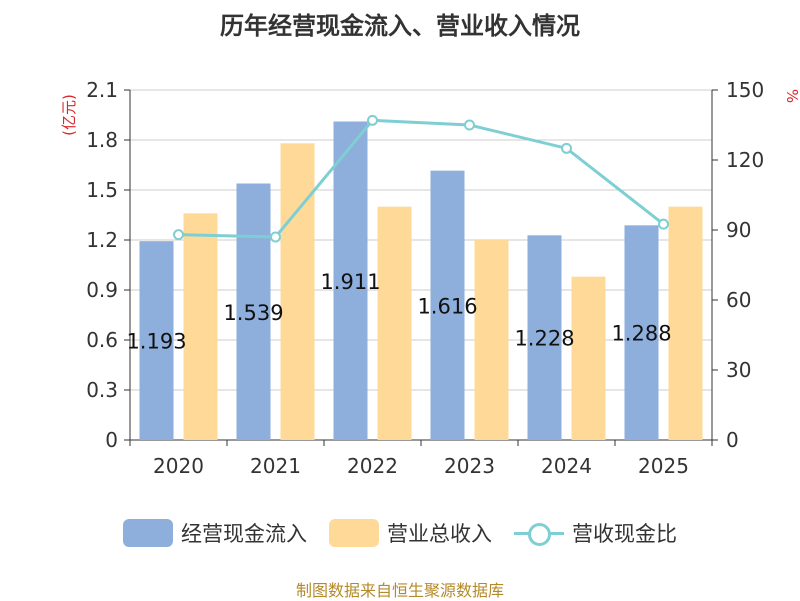 The width and height of the screenshot is (800, 601). What do you see at coordinates (111, 440) in the screenshot?
I see `y-left-tick-label: 0` at bounding box center [111, 440].